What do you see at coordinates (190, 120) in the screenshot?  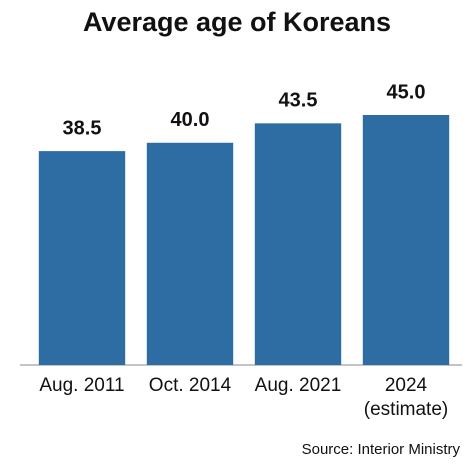 I see `value-label: 40.0` at bounding box center [190, 120].